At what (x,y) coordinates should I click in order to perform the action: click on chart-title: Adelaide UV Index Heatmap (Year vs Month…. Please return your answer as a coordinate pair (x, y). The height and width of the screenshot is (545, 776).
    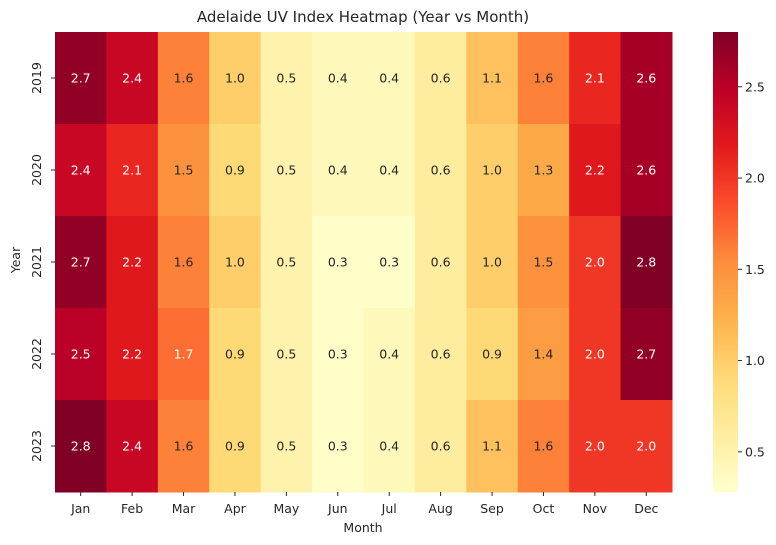
    Looking at the image, I should click on (363, 17).